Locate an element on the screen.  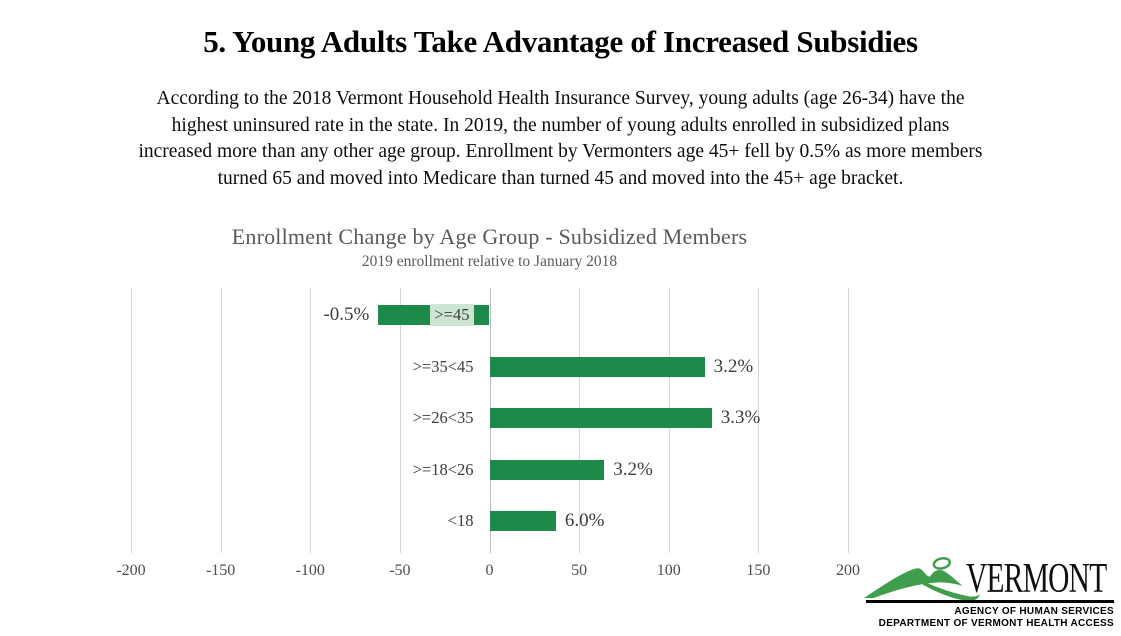
x-axis-tick-label: 150 is located at coordinates (758, 570).